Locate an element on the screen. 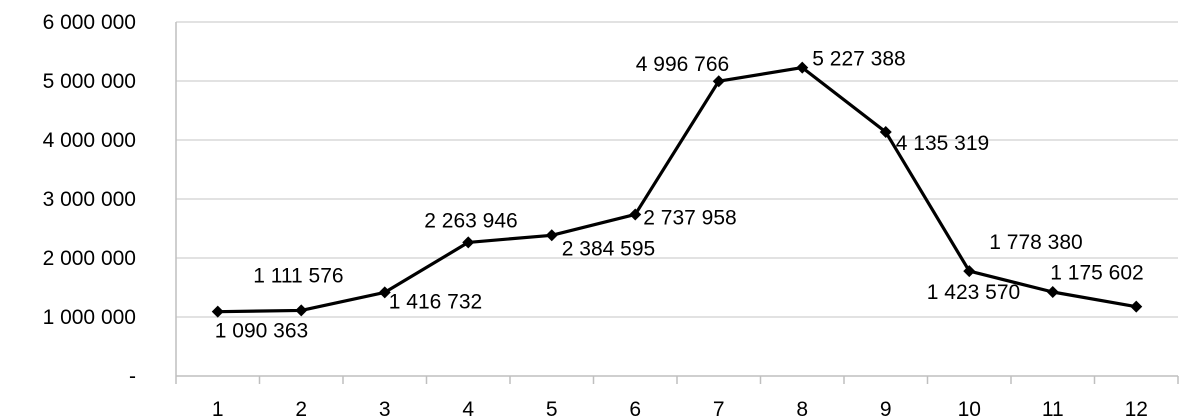 This screenshot has height=420, width=1190. x-tick-label: 2 is located at coordinates (301, 409).